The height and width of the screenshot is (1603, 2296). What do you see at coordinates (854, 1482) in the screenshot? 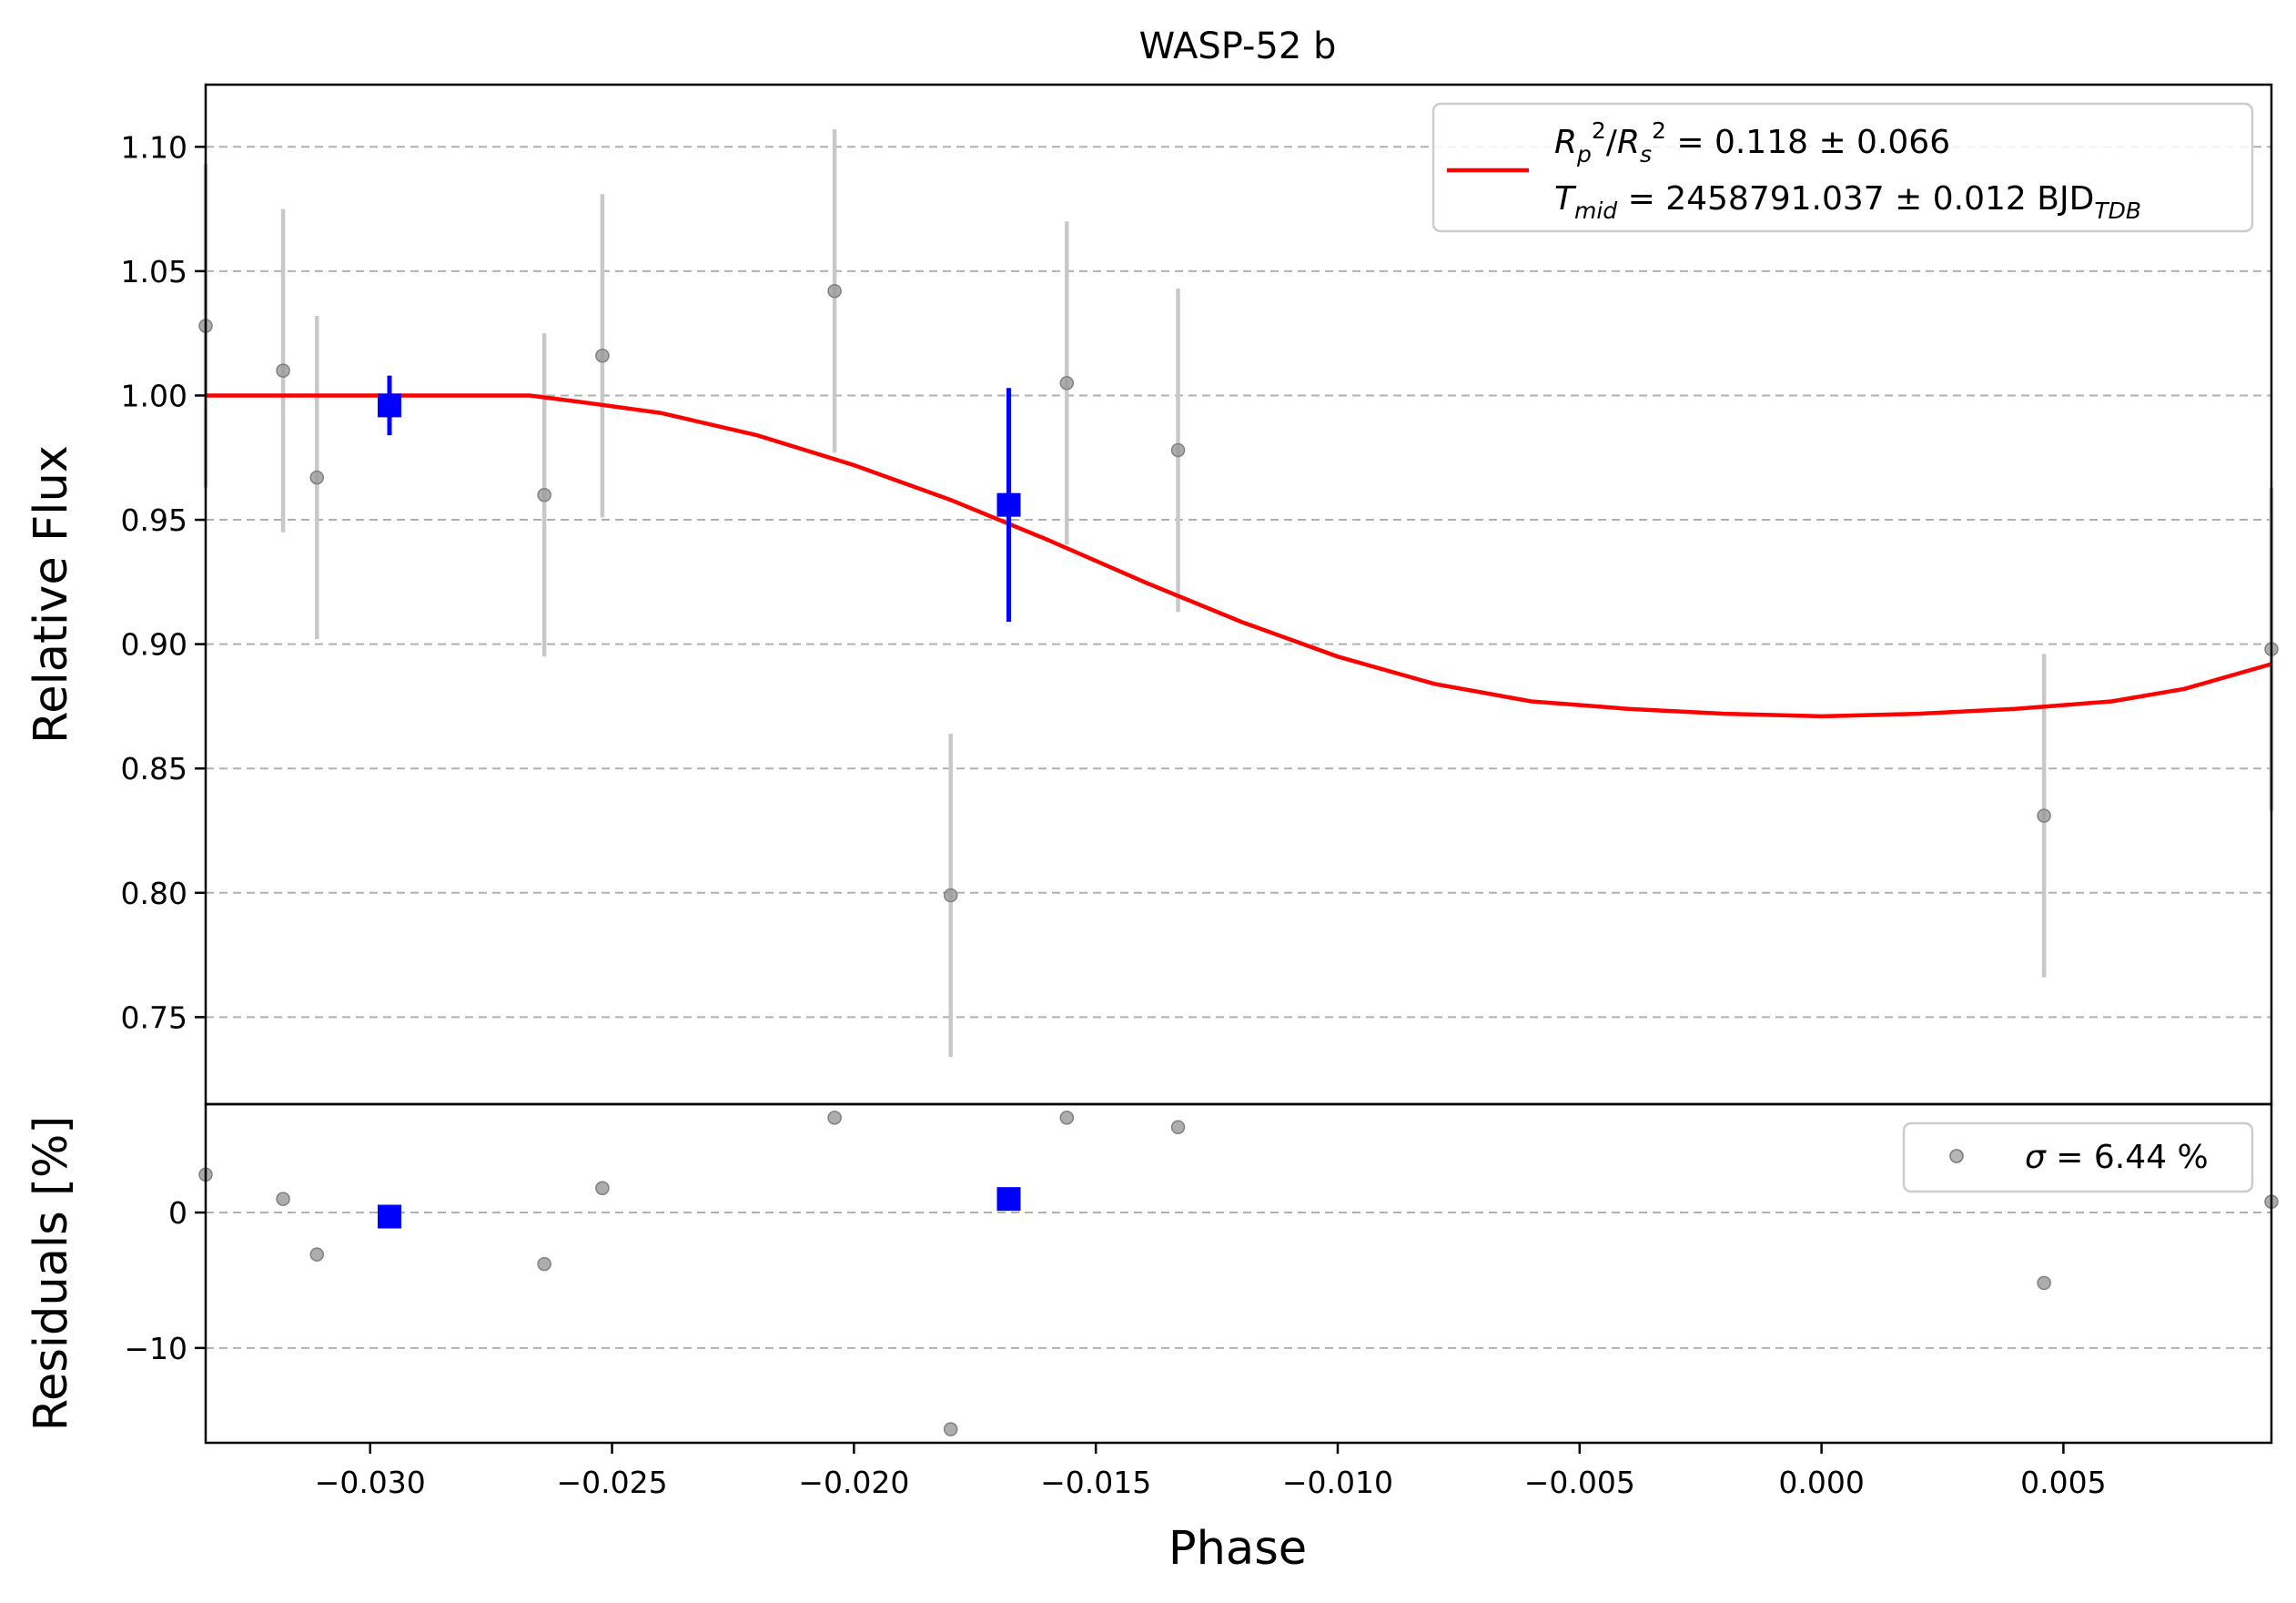
I see `x-tick-label: −0.020` at bounding box center [854, 1482].